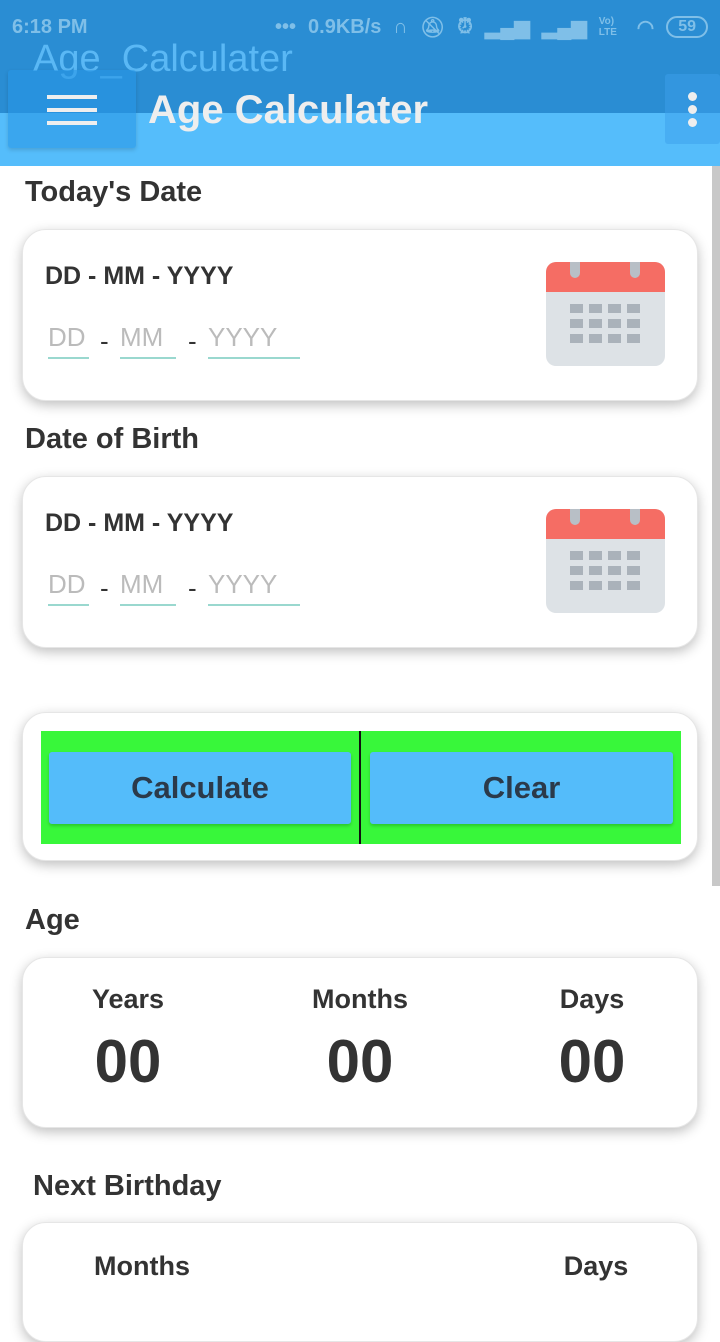 This screenshot has width=720, height=1342. What do you see at coordinates (288, 110) in the screenshot?
I see `page-title: Age Calculater` at bounding box center [288, 110].